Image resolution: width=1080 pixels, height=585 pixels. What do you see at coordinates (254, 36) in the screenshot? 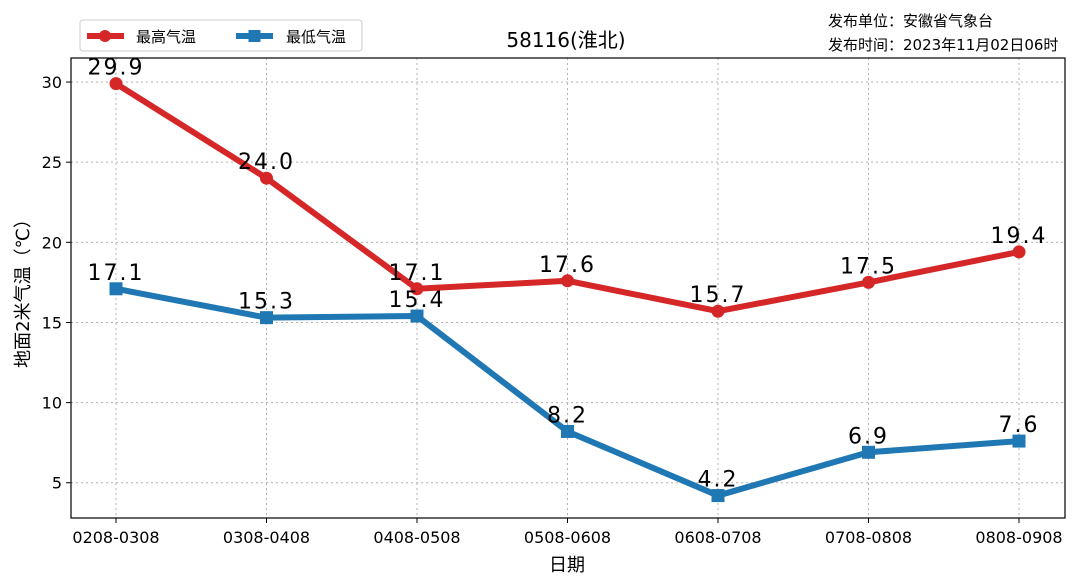
I see `legend-min-marker` at bounding box center [254, 36].